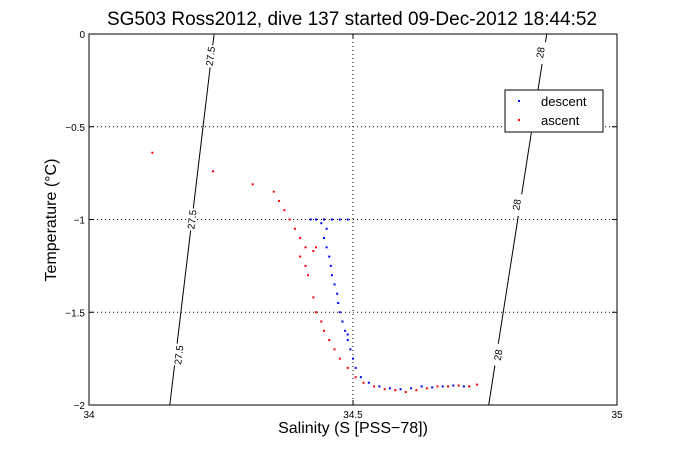 This screenshot has height=454, width=681. I want to click on y-axis-label: Temperature (°C), so click(51, 220).